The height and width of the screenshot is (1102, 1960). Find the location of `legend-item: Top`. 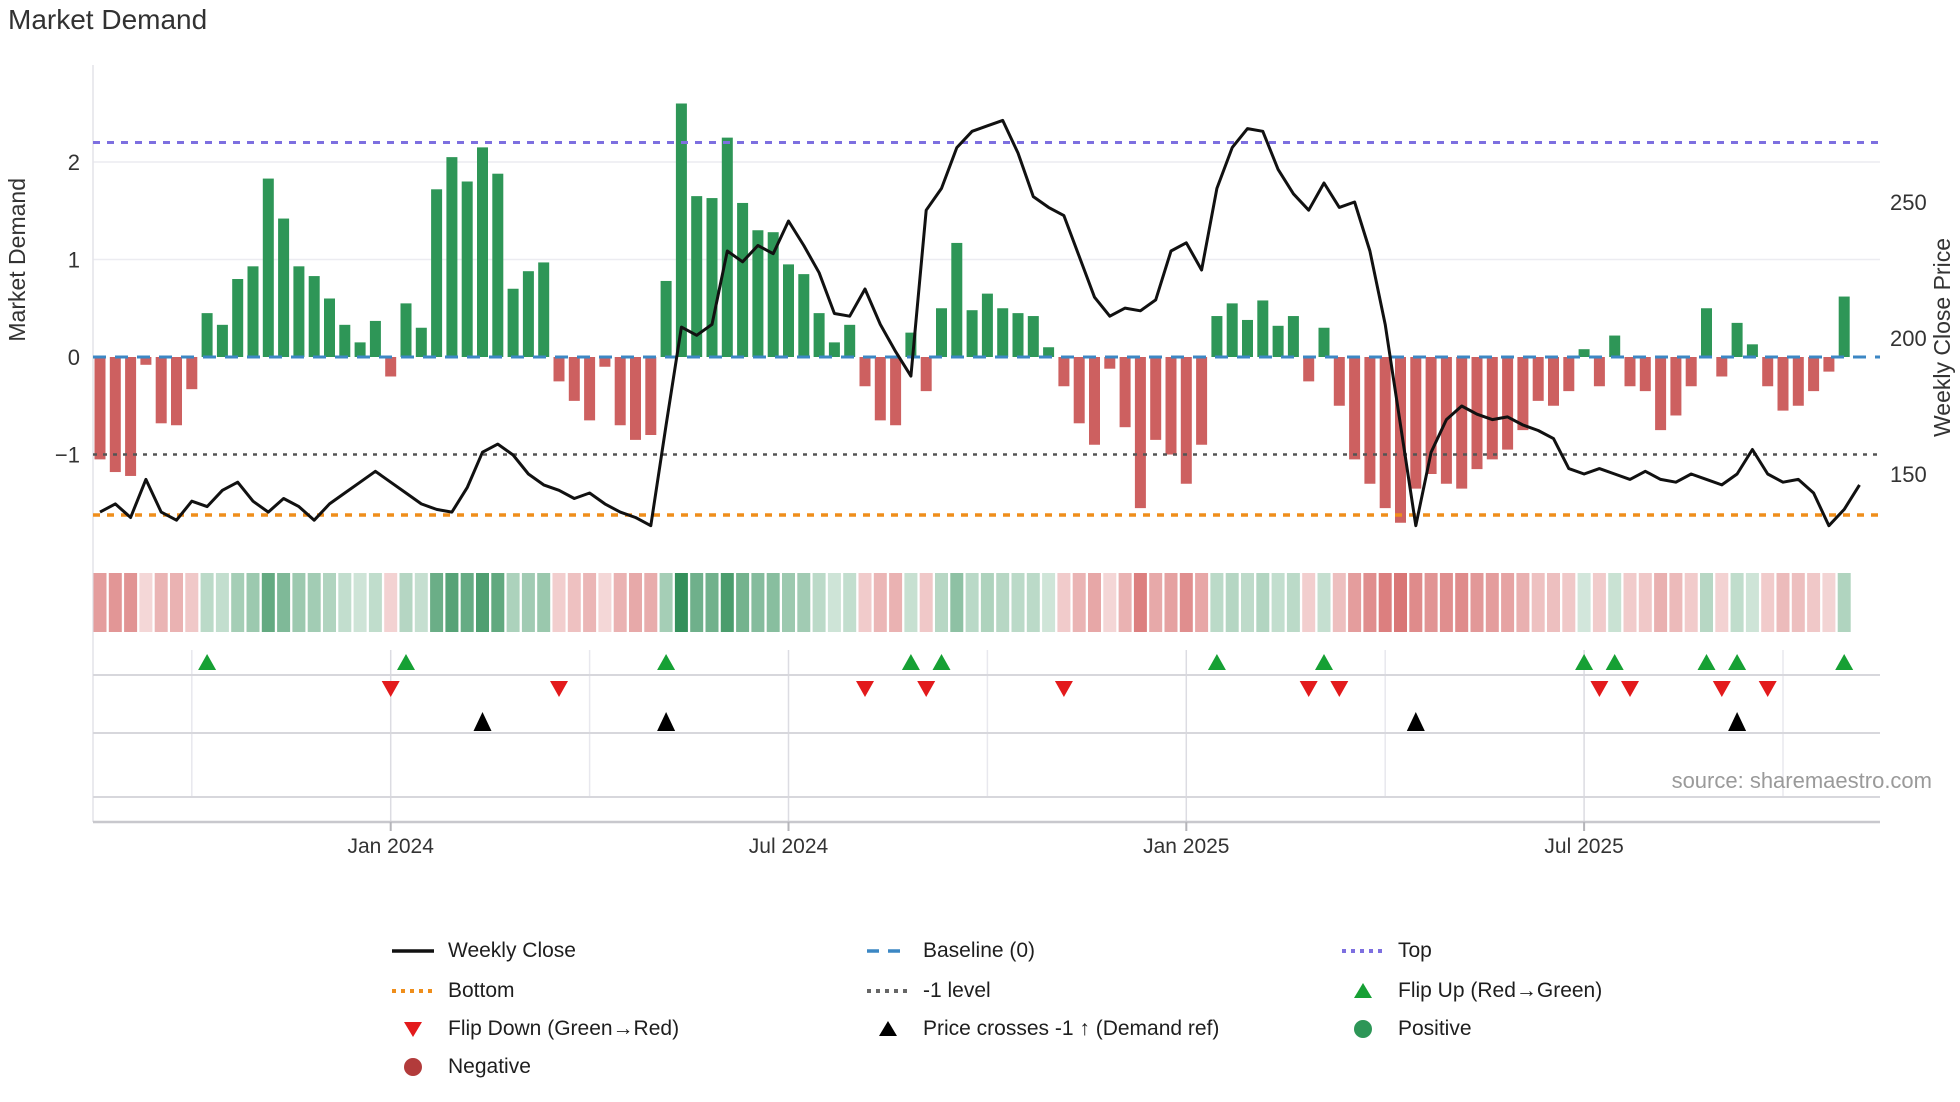

legend-item: Top is located at coordinates (1386, 951).